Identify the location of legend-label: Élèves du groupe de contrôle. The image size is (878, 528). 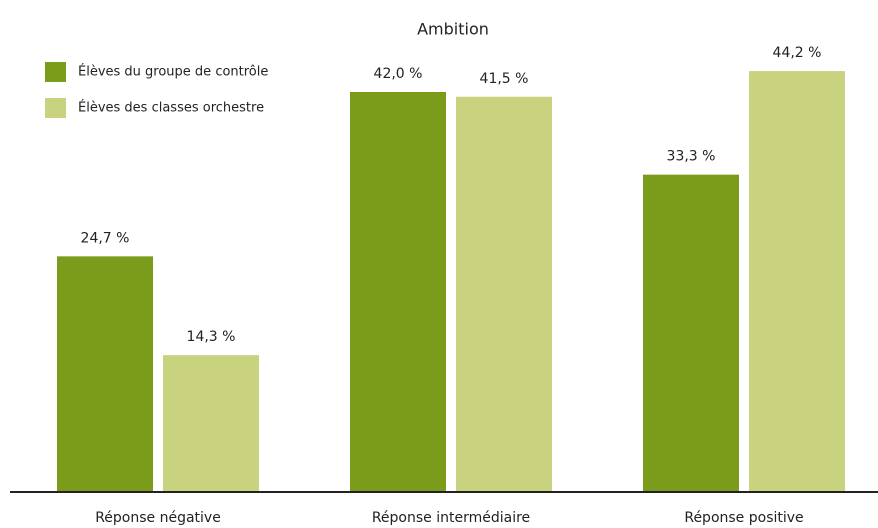
(173, 72).